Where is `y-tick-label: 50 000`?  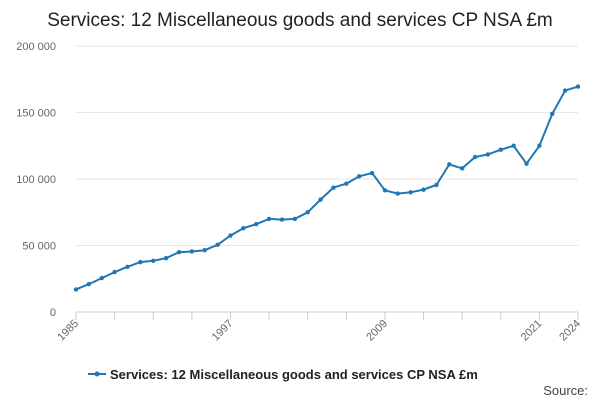 y-tick-label: 50 000 is located at coordinates (39, 247).